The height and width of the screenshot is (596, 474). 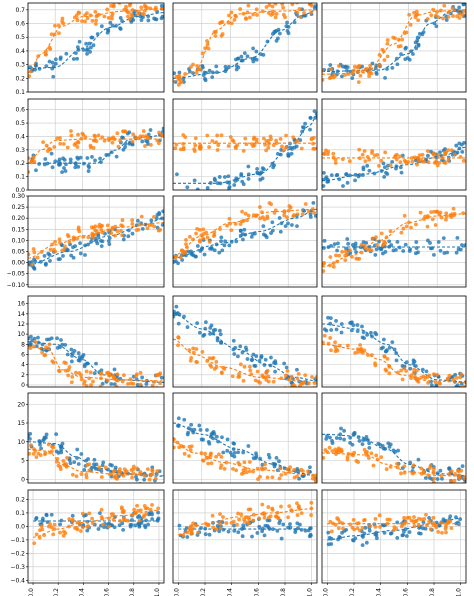 What do you see at coordinates (203, 592) in the screenshot?
I see `x-tick-label: 0.2` at bounding box center [203, 592].